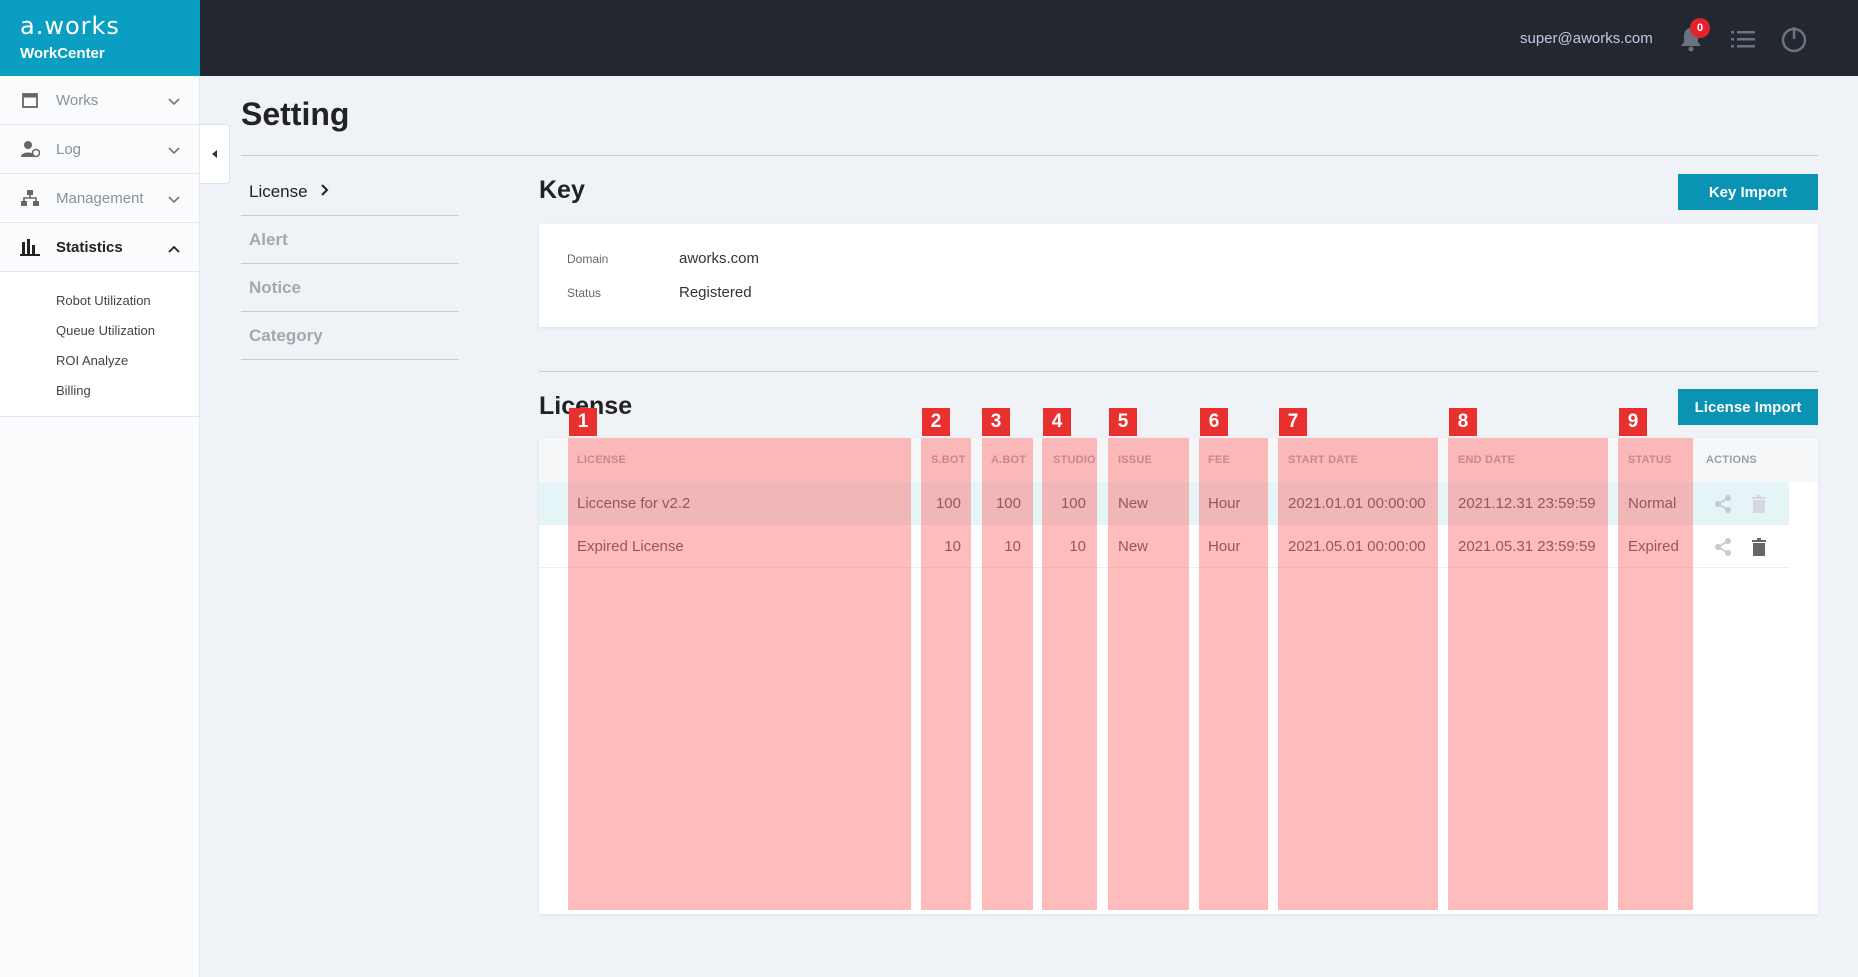  What do you see at coordinates (1700, 28) in the screenshot?
I see `notification-badge: 0` at bounding box center [1700, 28].